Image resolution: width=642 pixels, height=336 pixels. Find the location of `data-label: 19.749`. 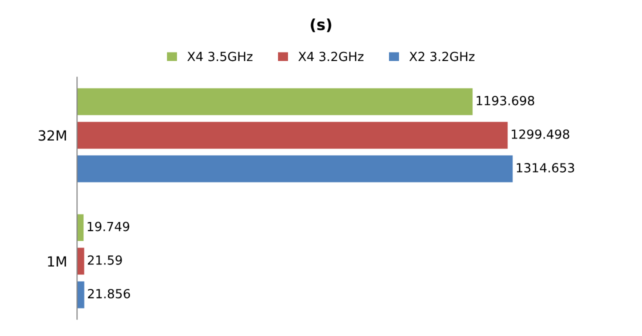

data-label: 19.749 is located at coordinates (109, 227).